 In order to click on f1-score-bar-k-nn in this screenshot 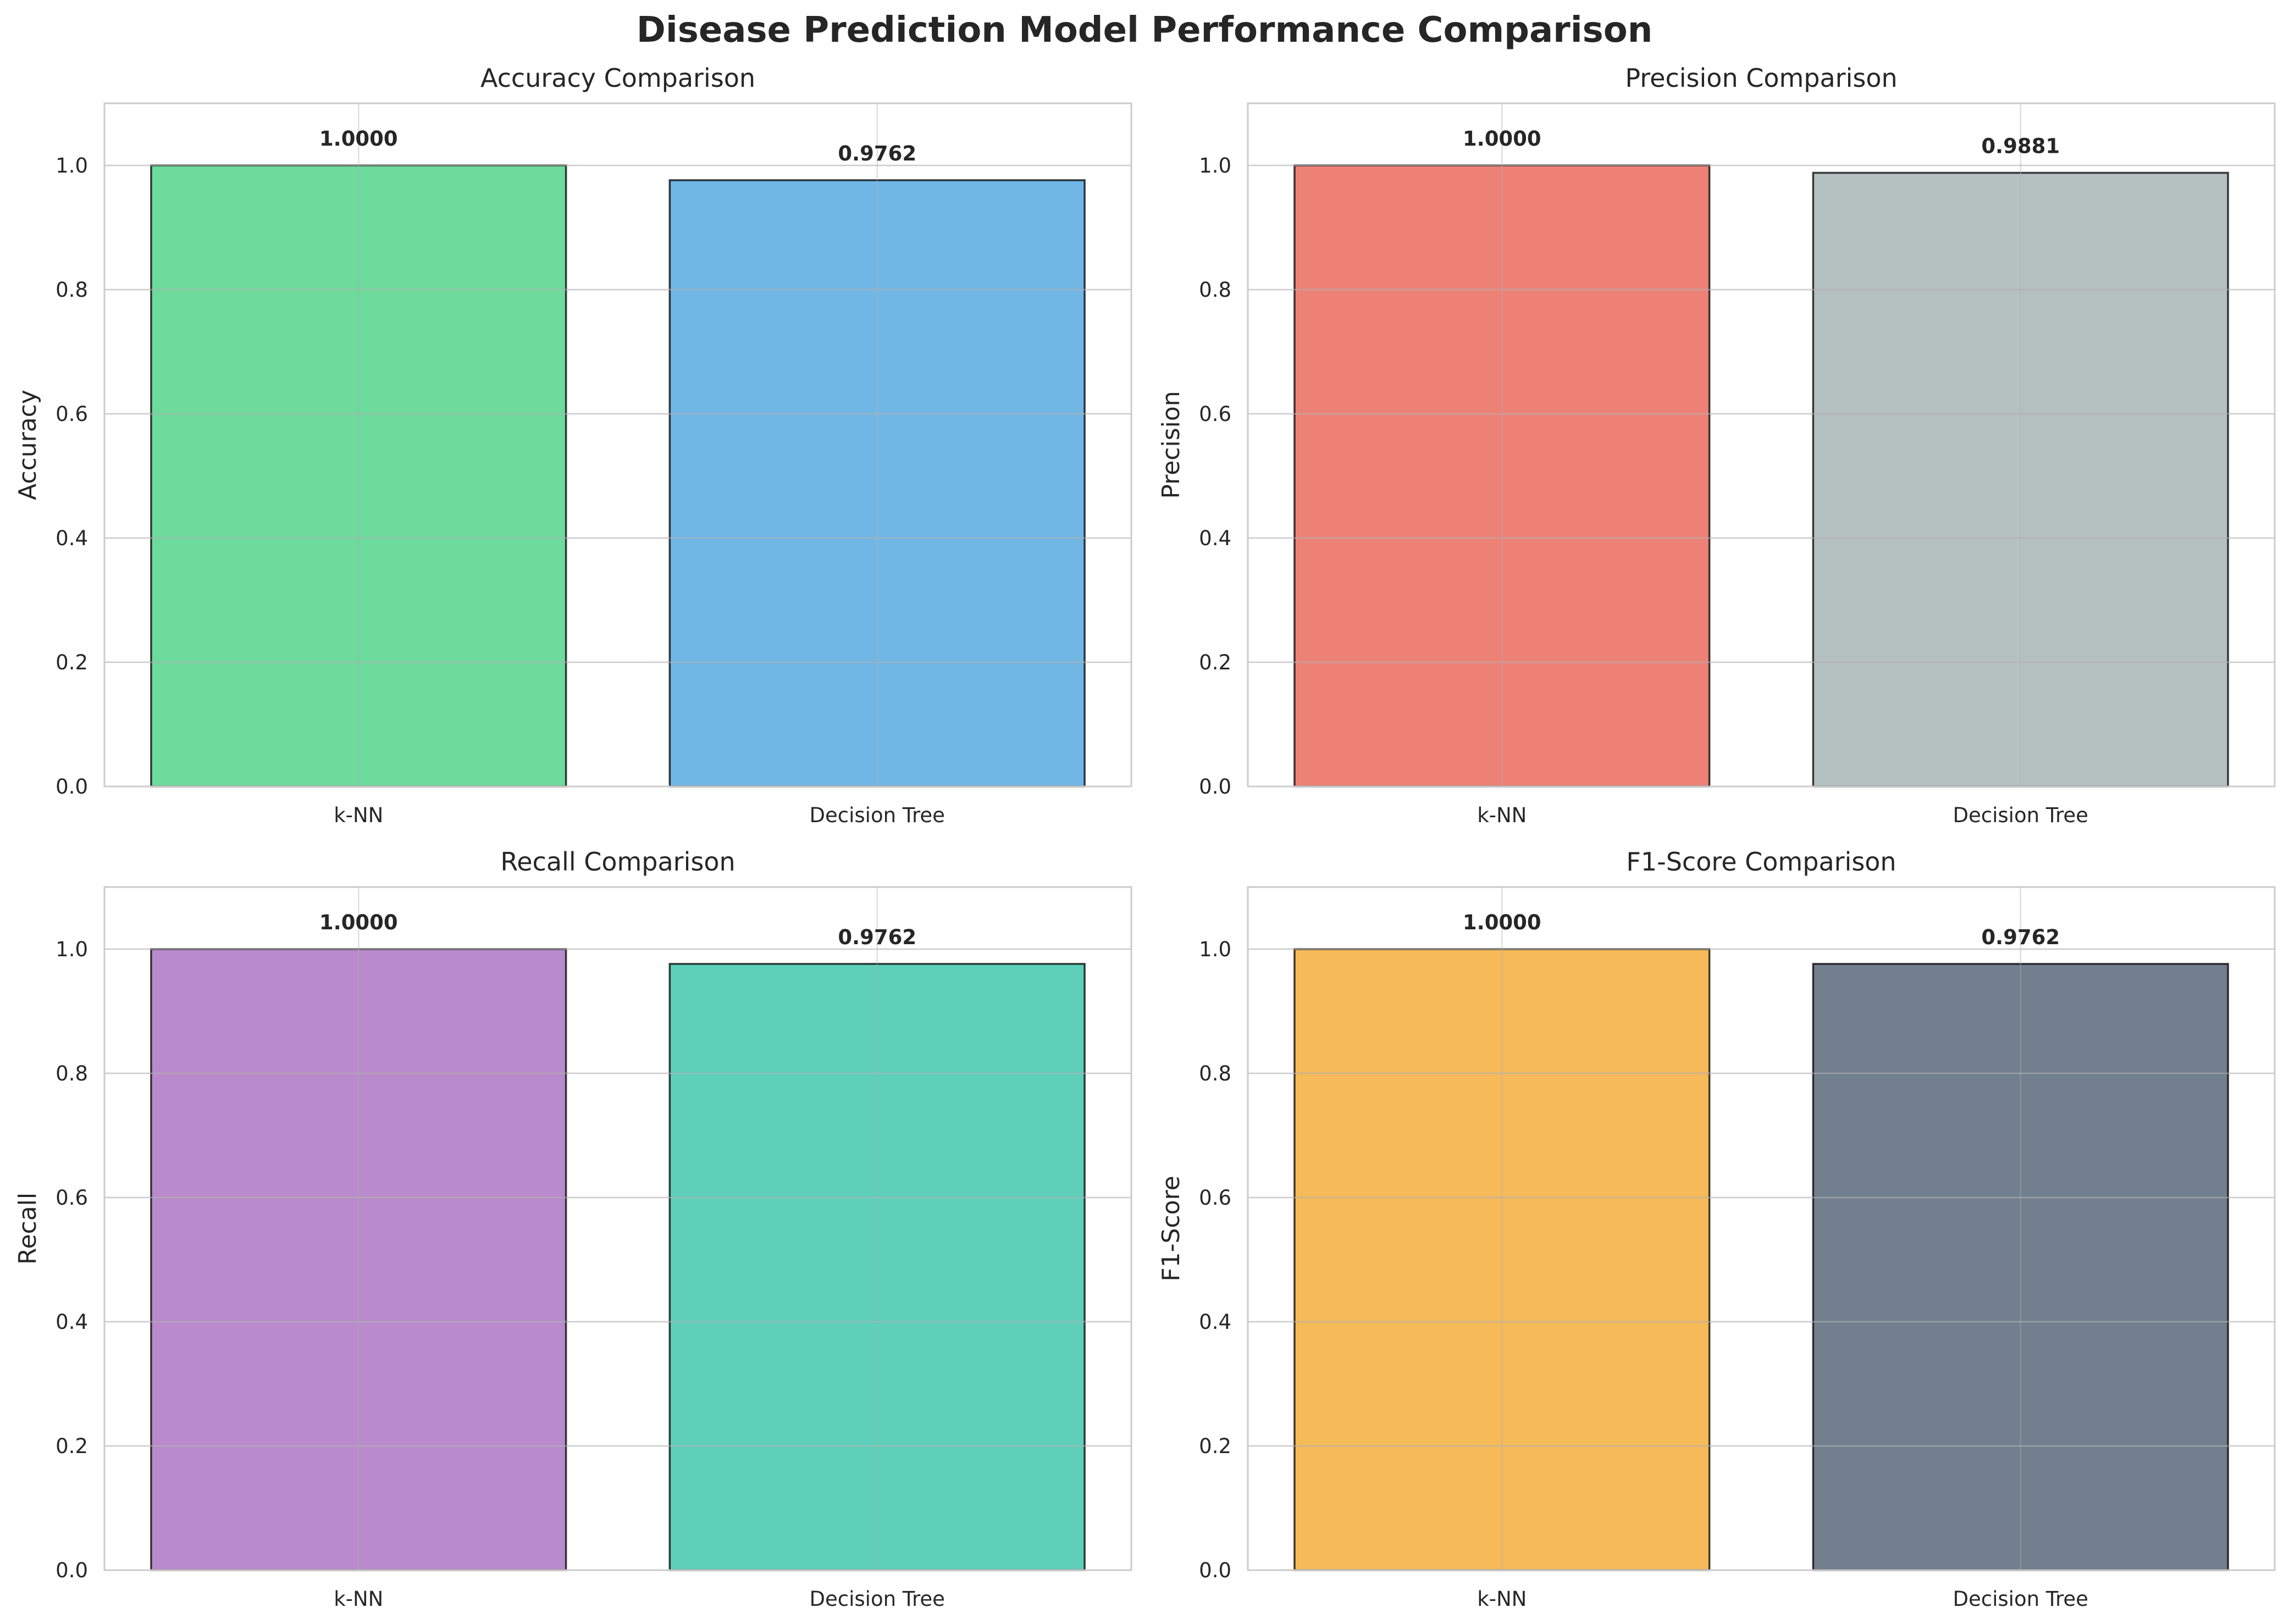, I will do `click(1502, 1259)`.